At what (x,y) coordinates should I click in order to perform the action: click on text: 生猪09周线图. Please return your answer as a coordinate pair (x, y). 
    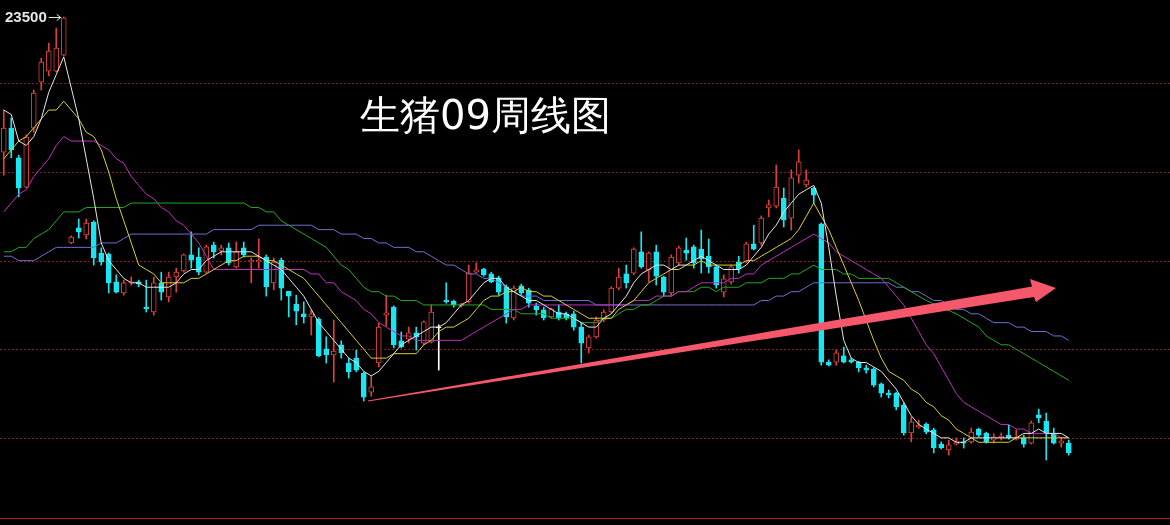
    Looking at the image, I should click on (485, 115).